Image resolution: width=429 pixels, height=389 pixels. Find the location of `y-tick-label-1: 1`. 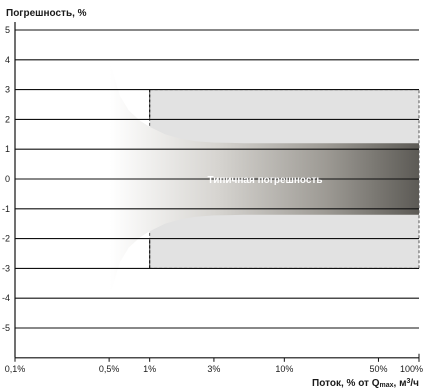

y-tick-label-1: 1 is located at coordinates (7, 149).